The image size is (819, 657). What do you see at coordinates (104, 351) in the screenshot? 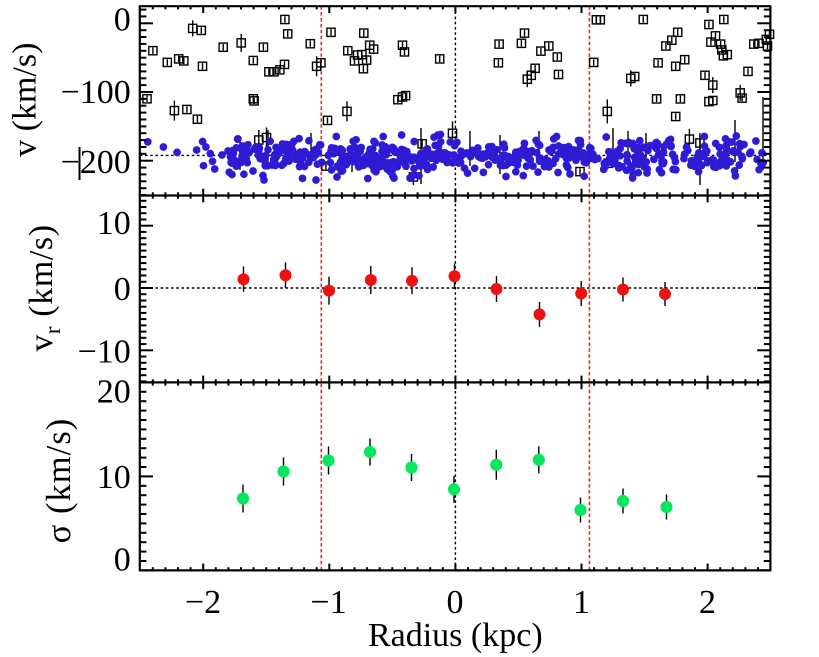
I see `svg-text: −10` at bounding box center [104, 351].